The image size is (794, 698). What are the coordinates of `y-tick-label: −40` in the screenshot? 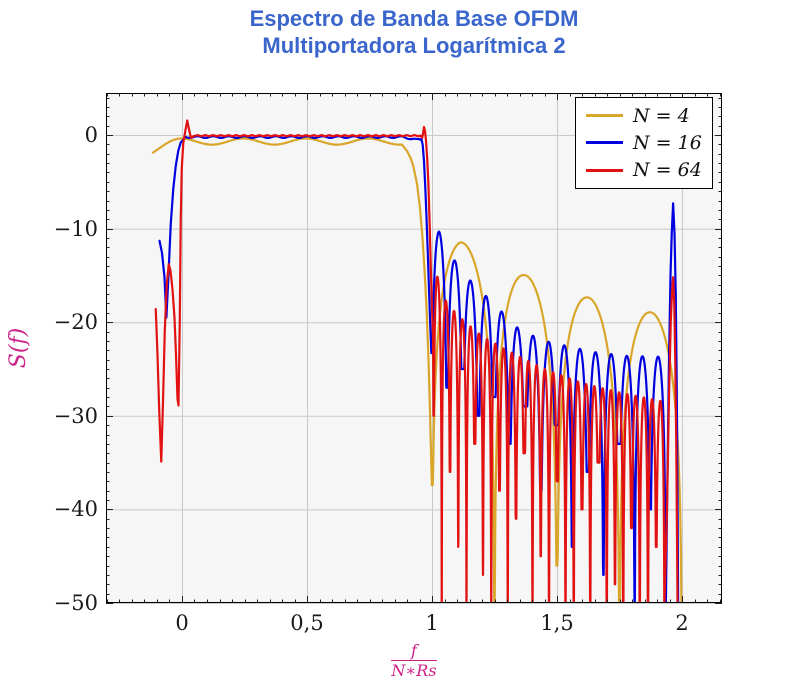 It's located at (75, 509).